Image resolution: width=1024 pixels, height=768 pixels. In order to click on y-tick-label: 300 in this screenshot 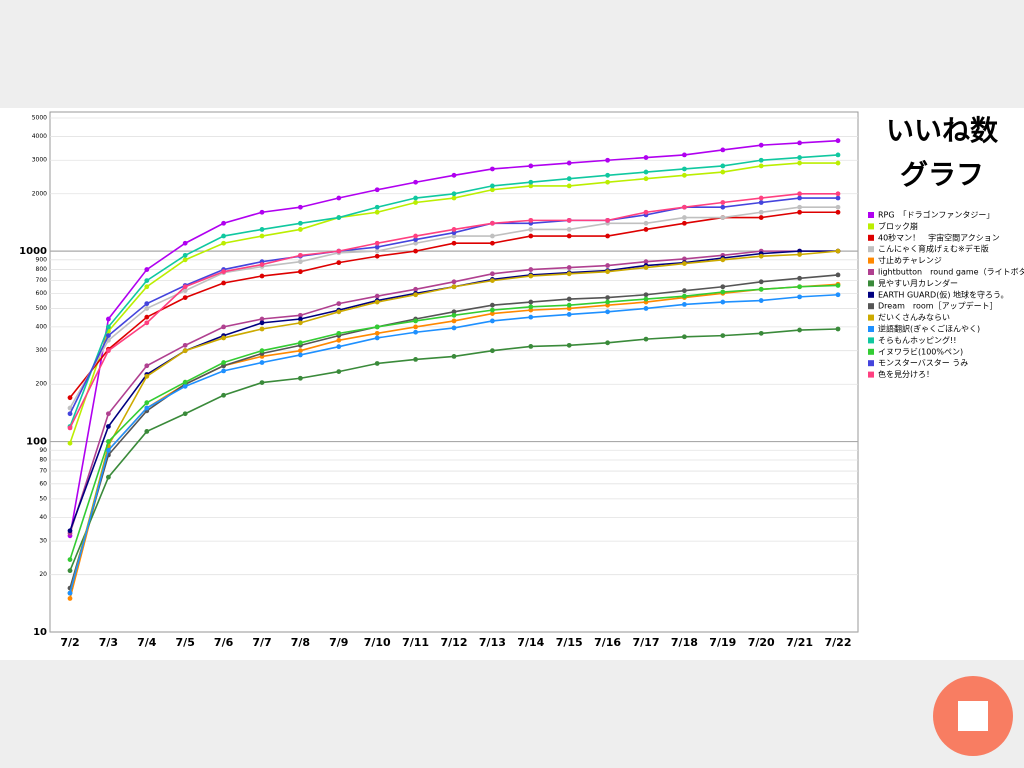, I will do `click(42, 350)`.